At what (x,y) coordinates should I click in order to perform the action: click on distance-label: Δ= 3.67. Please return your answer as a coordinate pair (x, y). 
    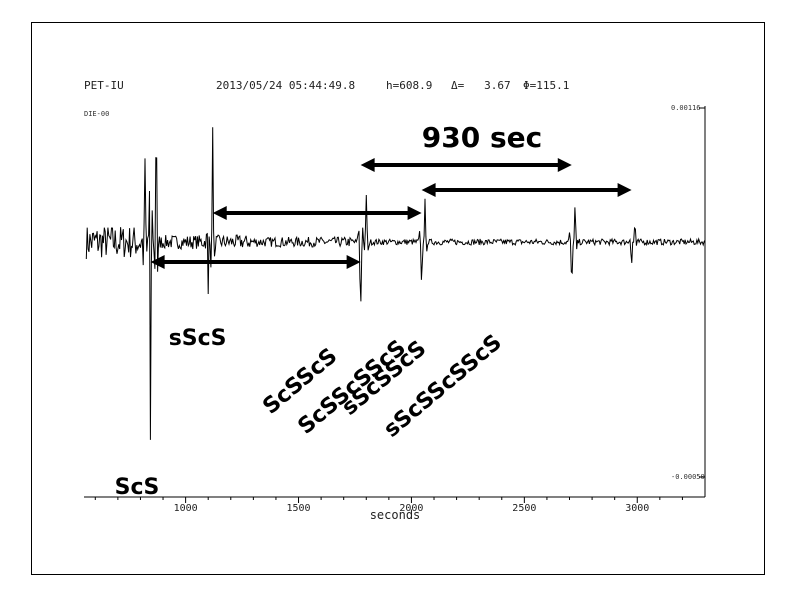
    Looking at the image, I should click on (481, 85).